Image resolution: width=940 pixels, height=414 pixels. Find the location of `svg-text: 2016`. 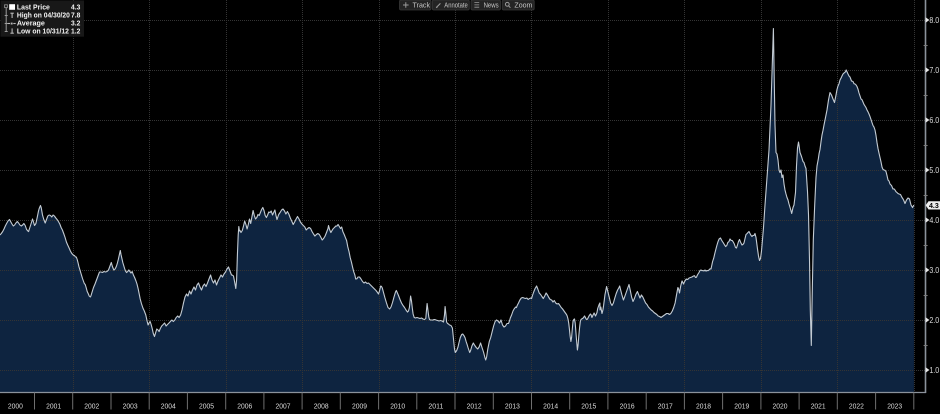

svg-text: 2016 is located at coordinates (627, 405).